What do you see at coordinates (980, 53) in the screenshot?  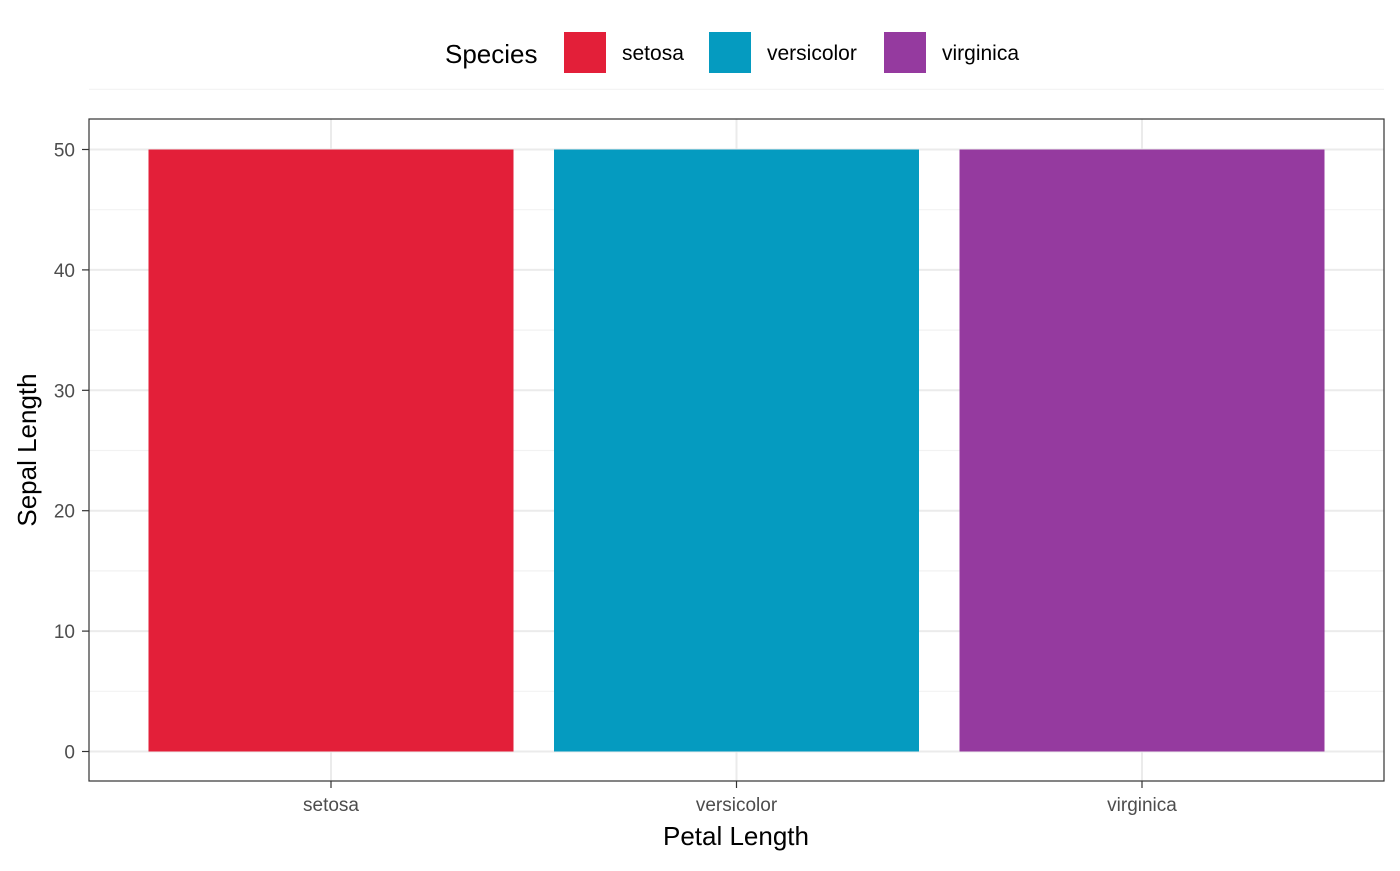 I see `legend-item-label: virginica` at bounding box center [980, 53].